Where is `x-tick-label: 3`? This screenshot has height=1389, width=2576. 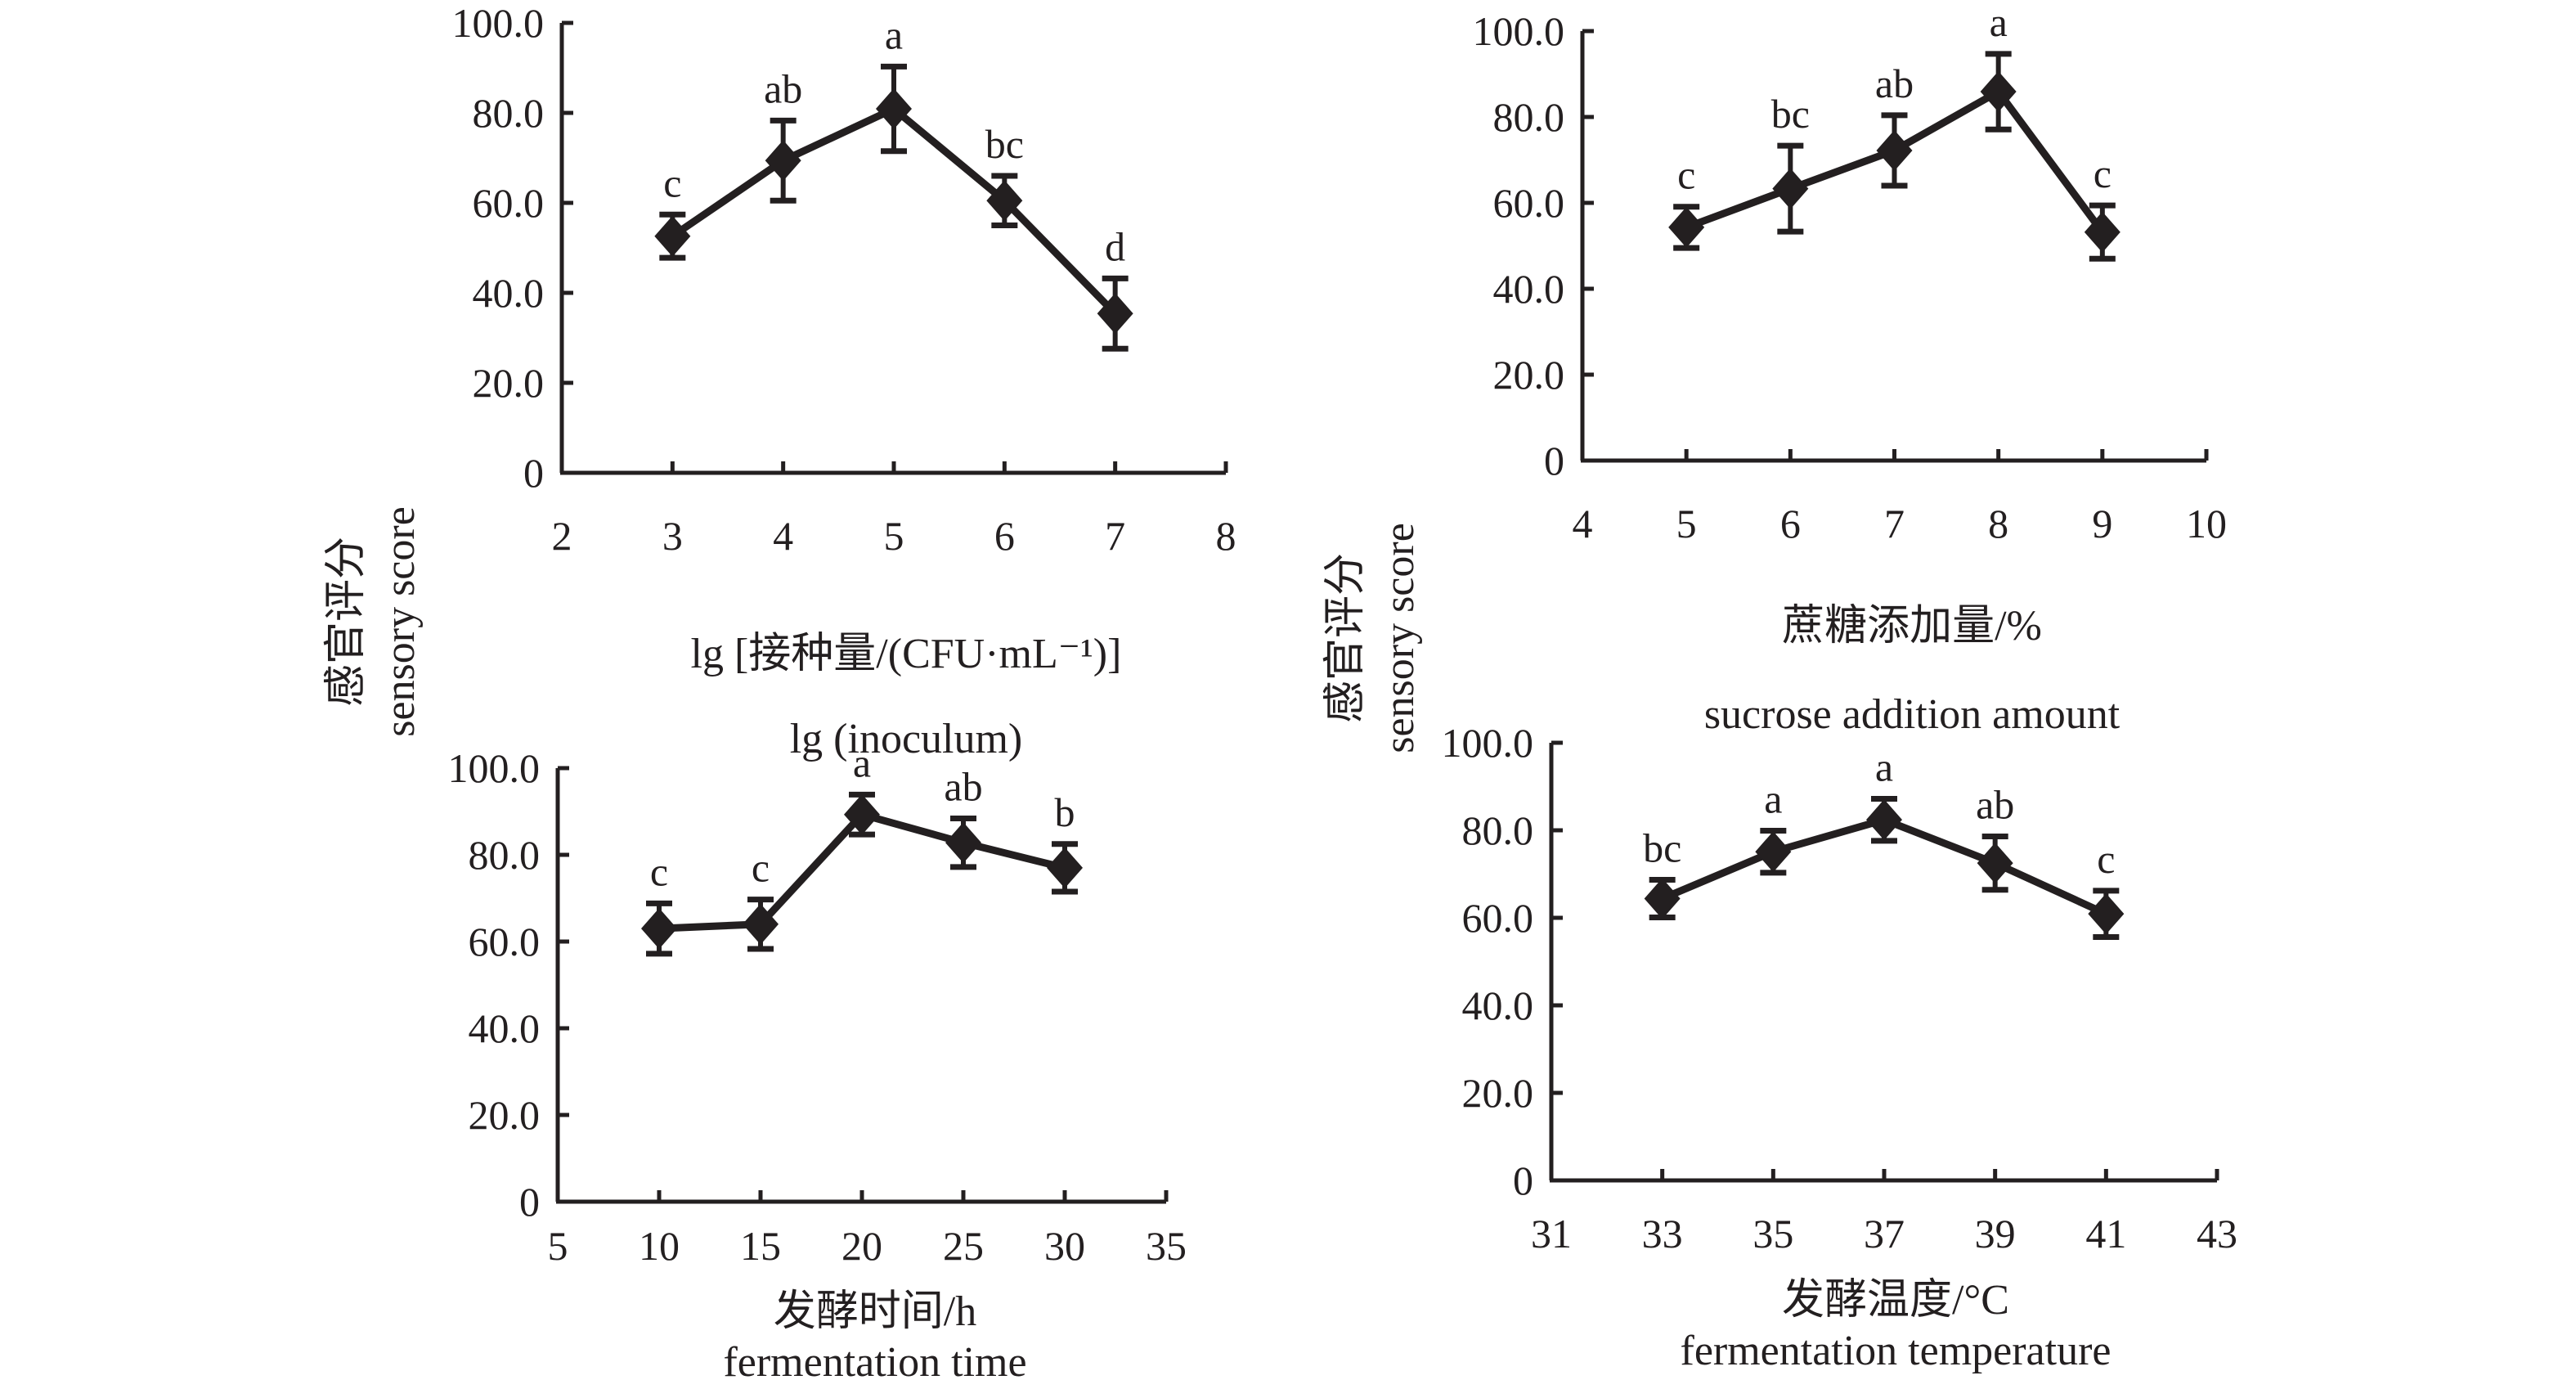 x-tick-label: 3 is located at coordinates (672, 536).